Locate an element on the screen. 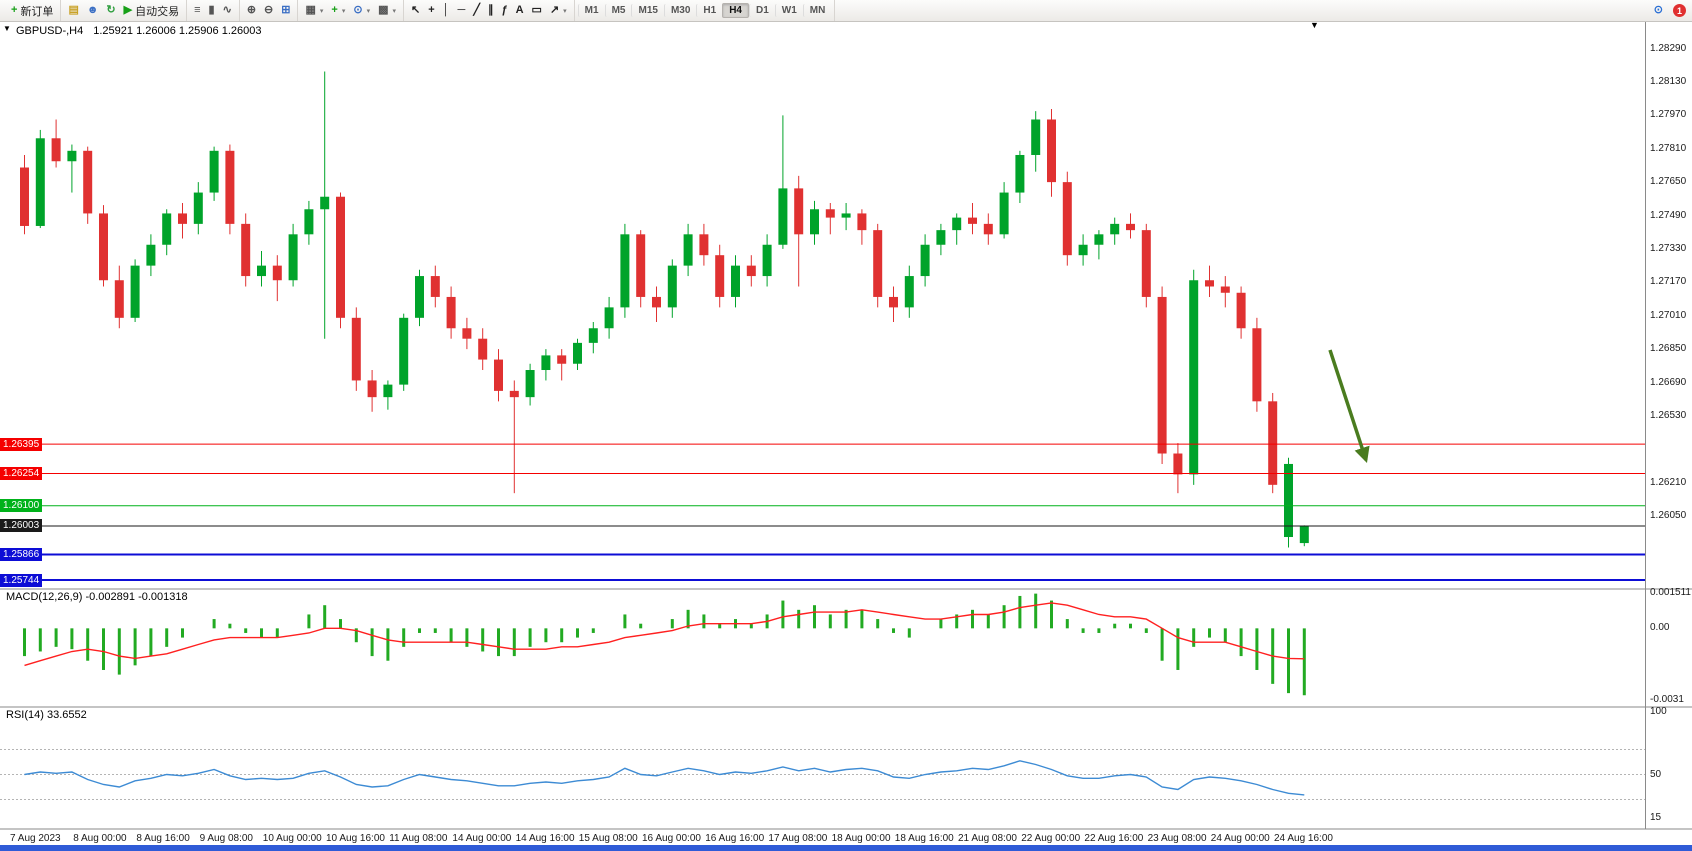 This screenshot has width=1692, height=851. arrows-icon: ↗ is located at coordinates (554, 10).